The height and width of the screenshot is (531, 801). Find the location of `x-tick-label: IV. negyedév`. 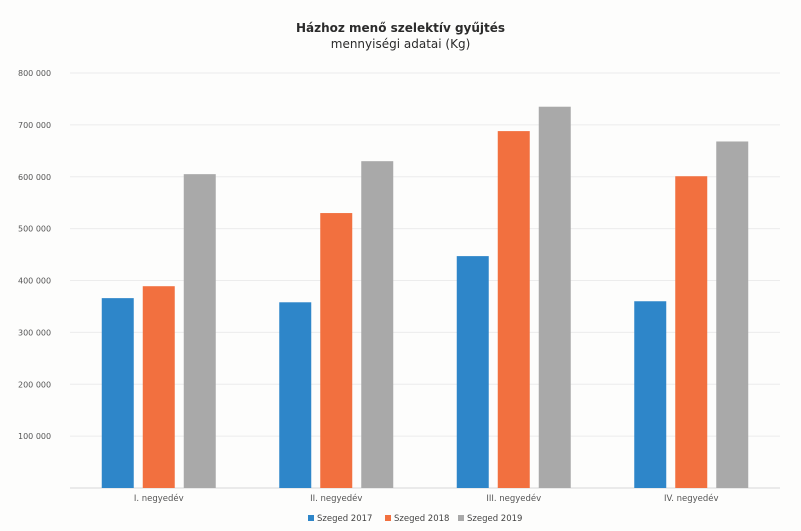

x-tick-label: IV. negyedév is located at coordinates (691, 498).